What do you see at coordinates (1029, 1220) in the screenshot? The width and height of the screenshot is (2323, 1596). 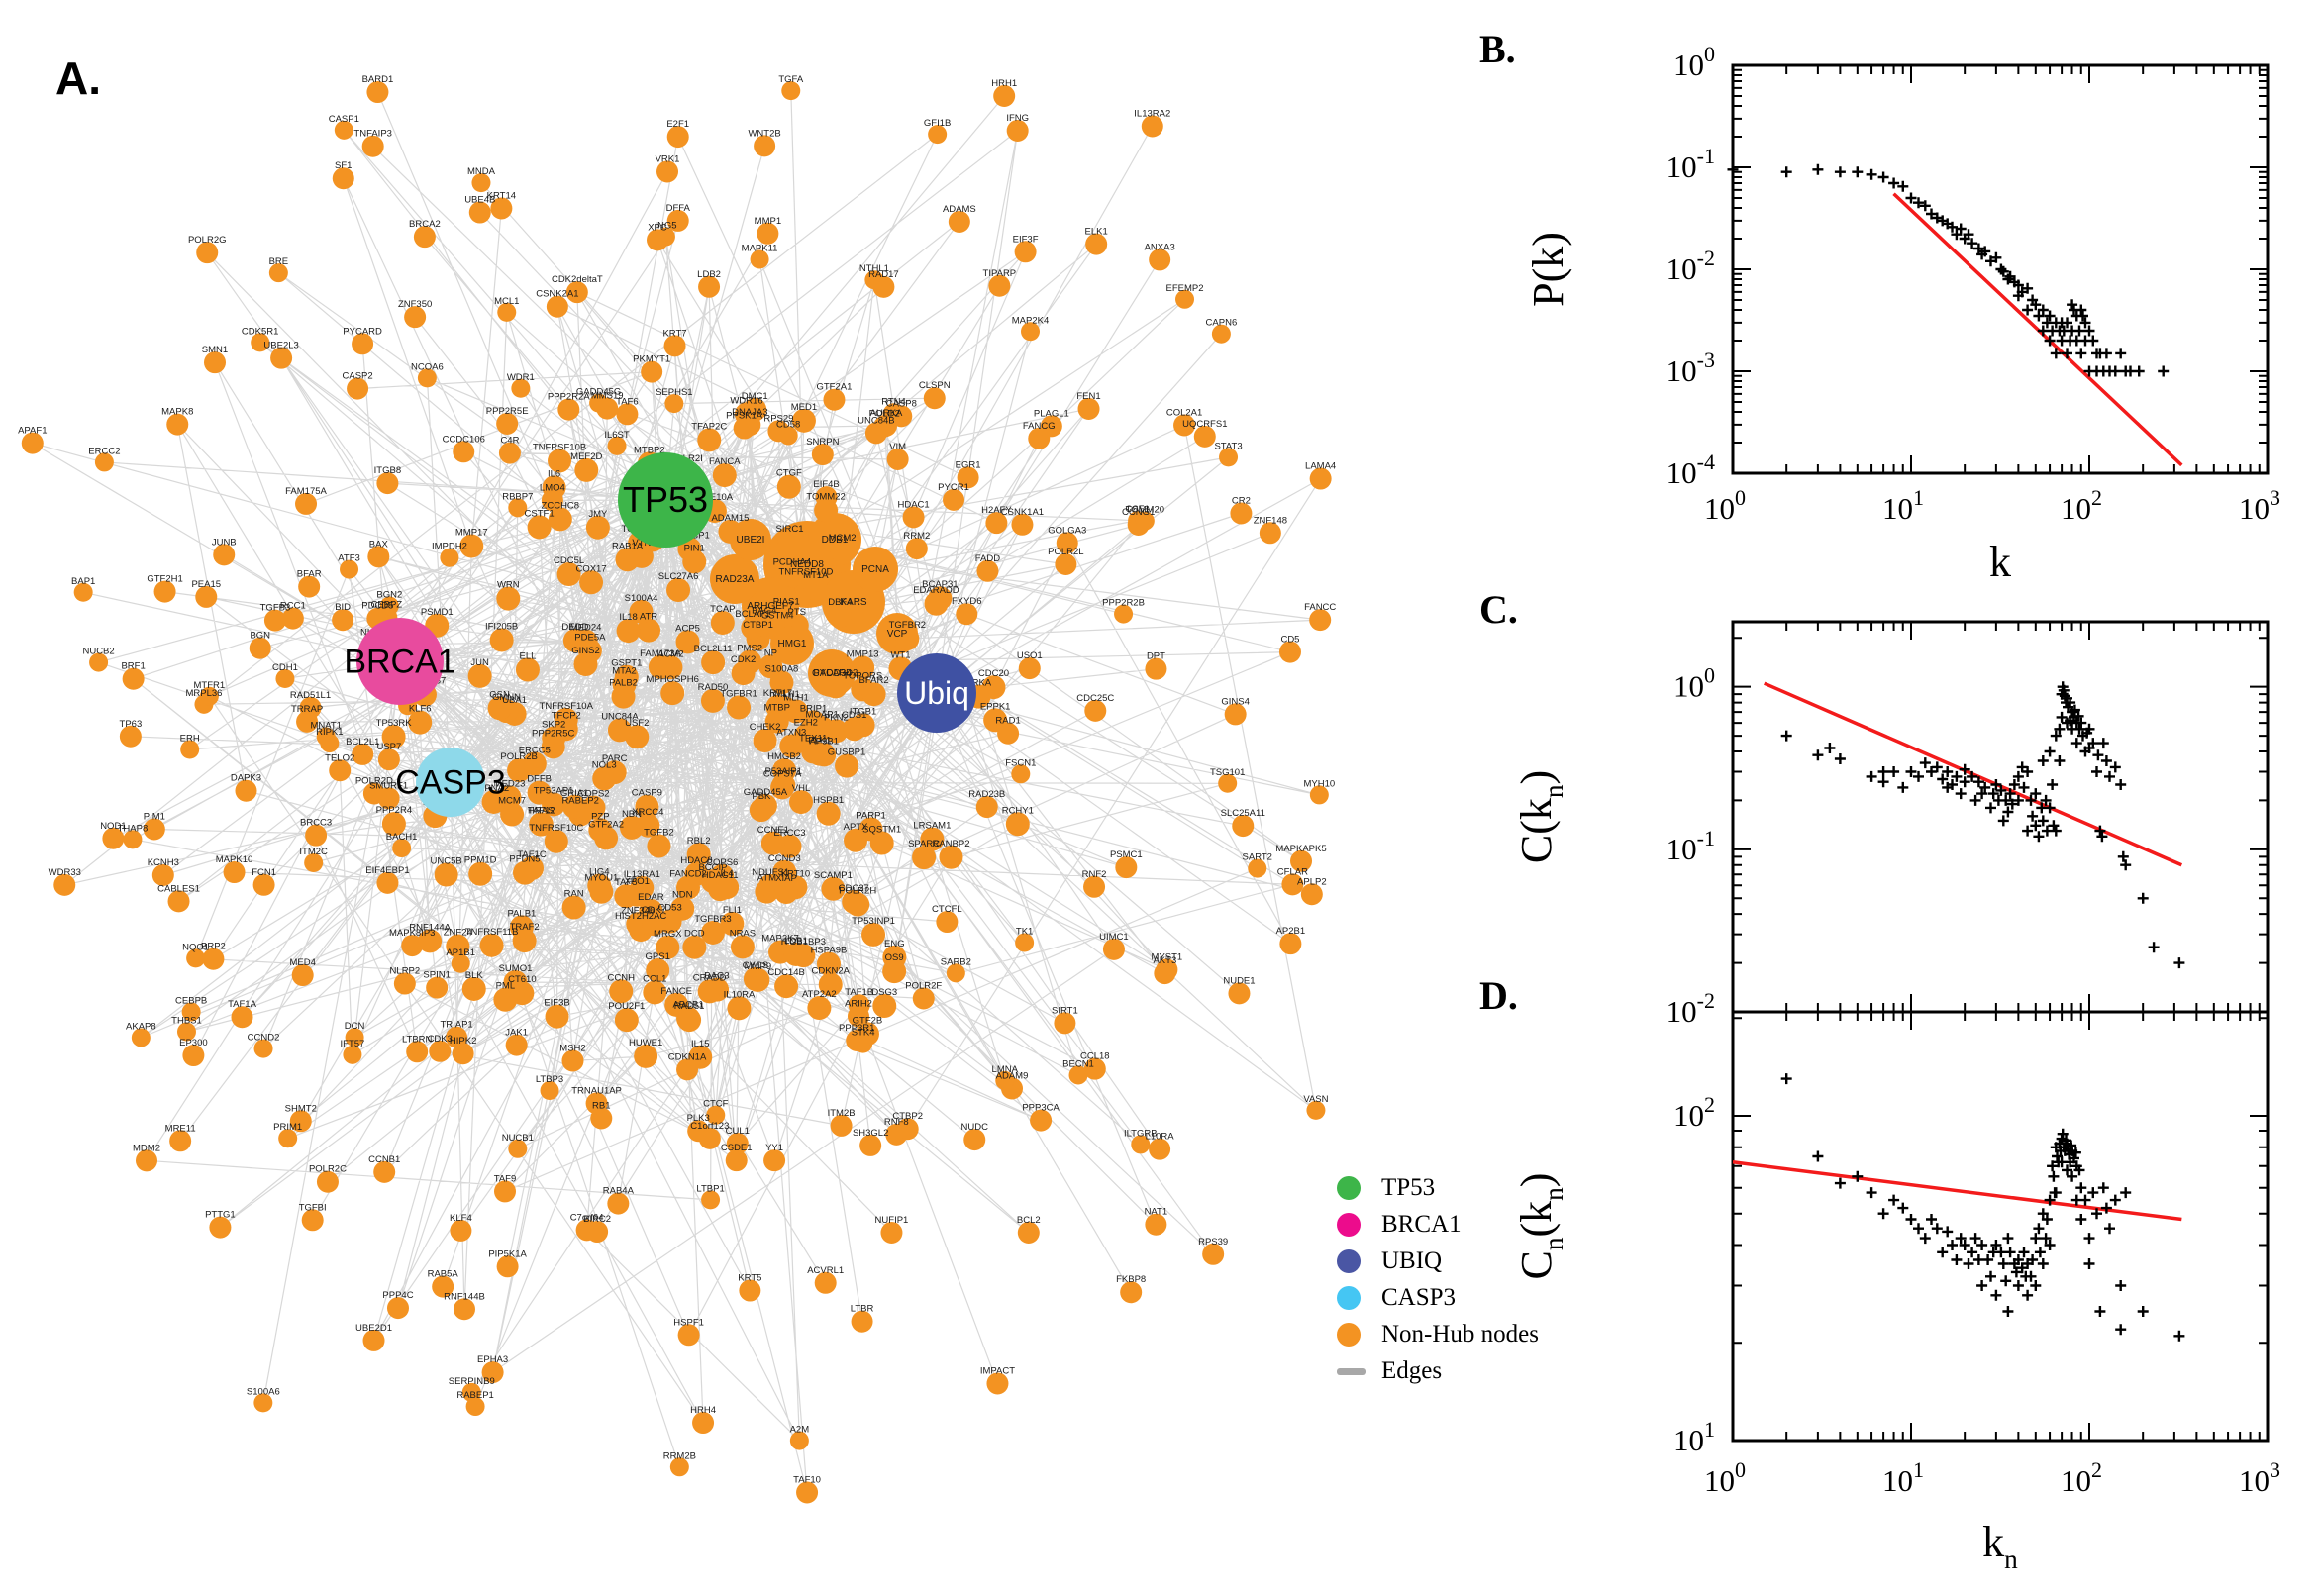 I see `network-node-label: BCL2` at bounding box center [1029, 1220].